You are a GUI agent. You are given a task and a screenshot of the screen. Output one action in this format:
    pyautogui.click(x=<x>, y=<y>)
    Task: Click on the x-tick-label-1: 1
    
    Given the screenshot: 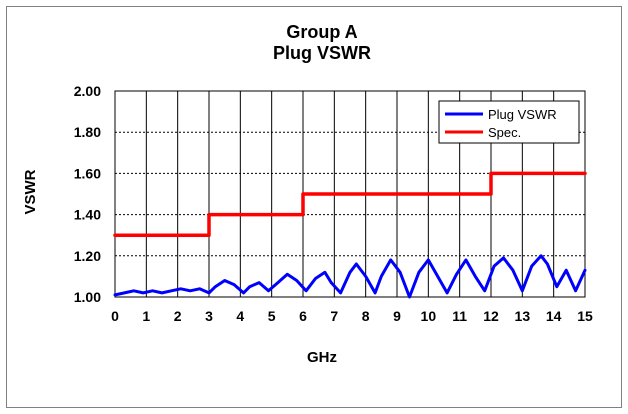 What is the action you would take?
    pyautogui.click(x=146, y=316)
    